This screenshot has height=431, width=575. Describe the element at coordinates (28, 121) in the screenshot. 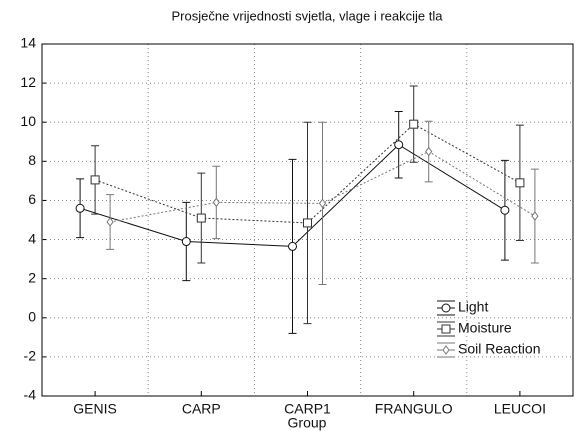

I see `y-tick-label: 10` at that location.